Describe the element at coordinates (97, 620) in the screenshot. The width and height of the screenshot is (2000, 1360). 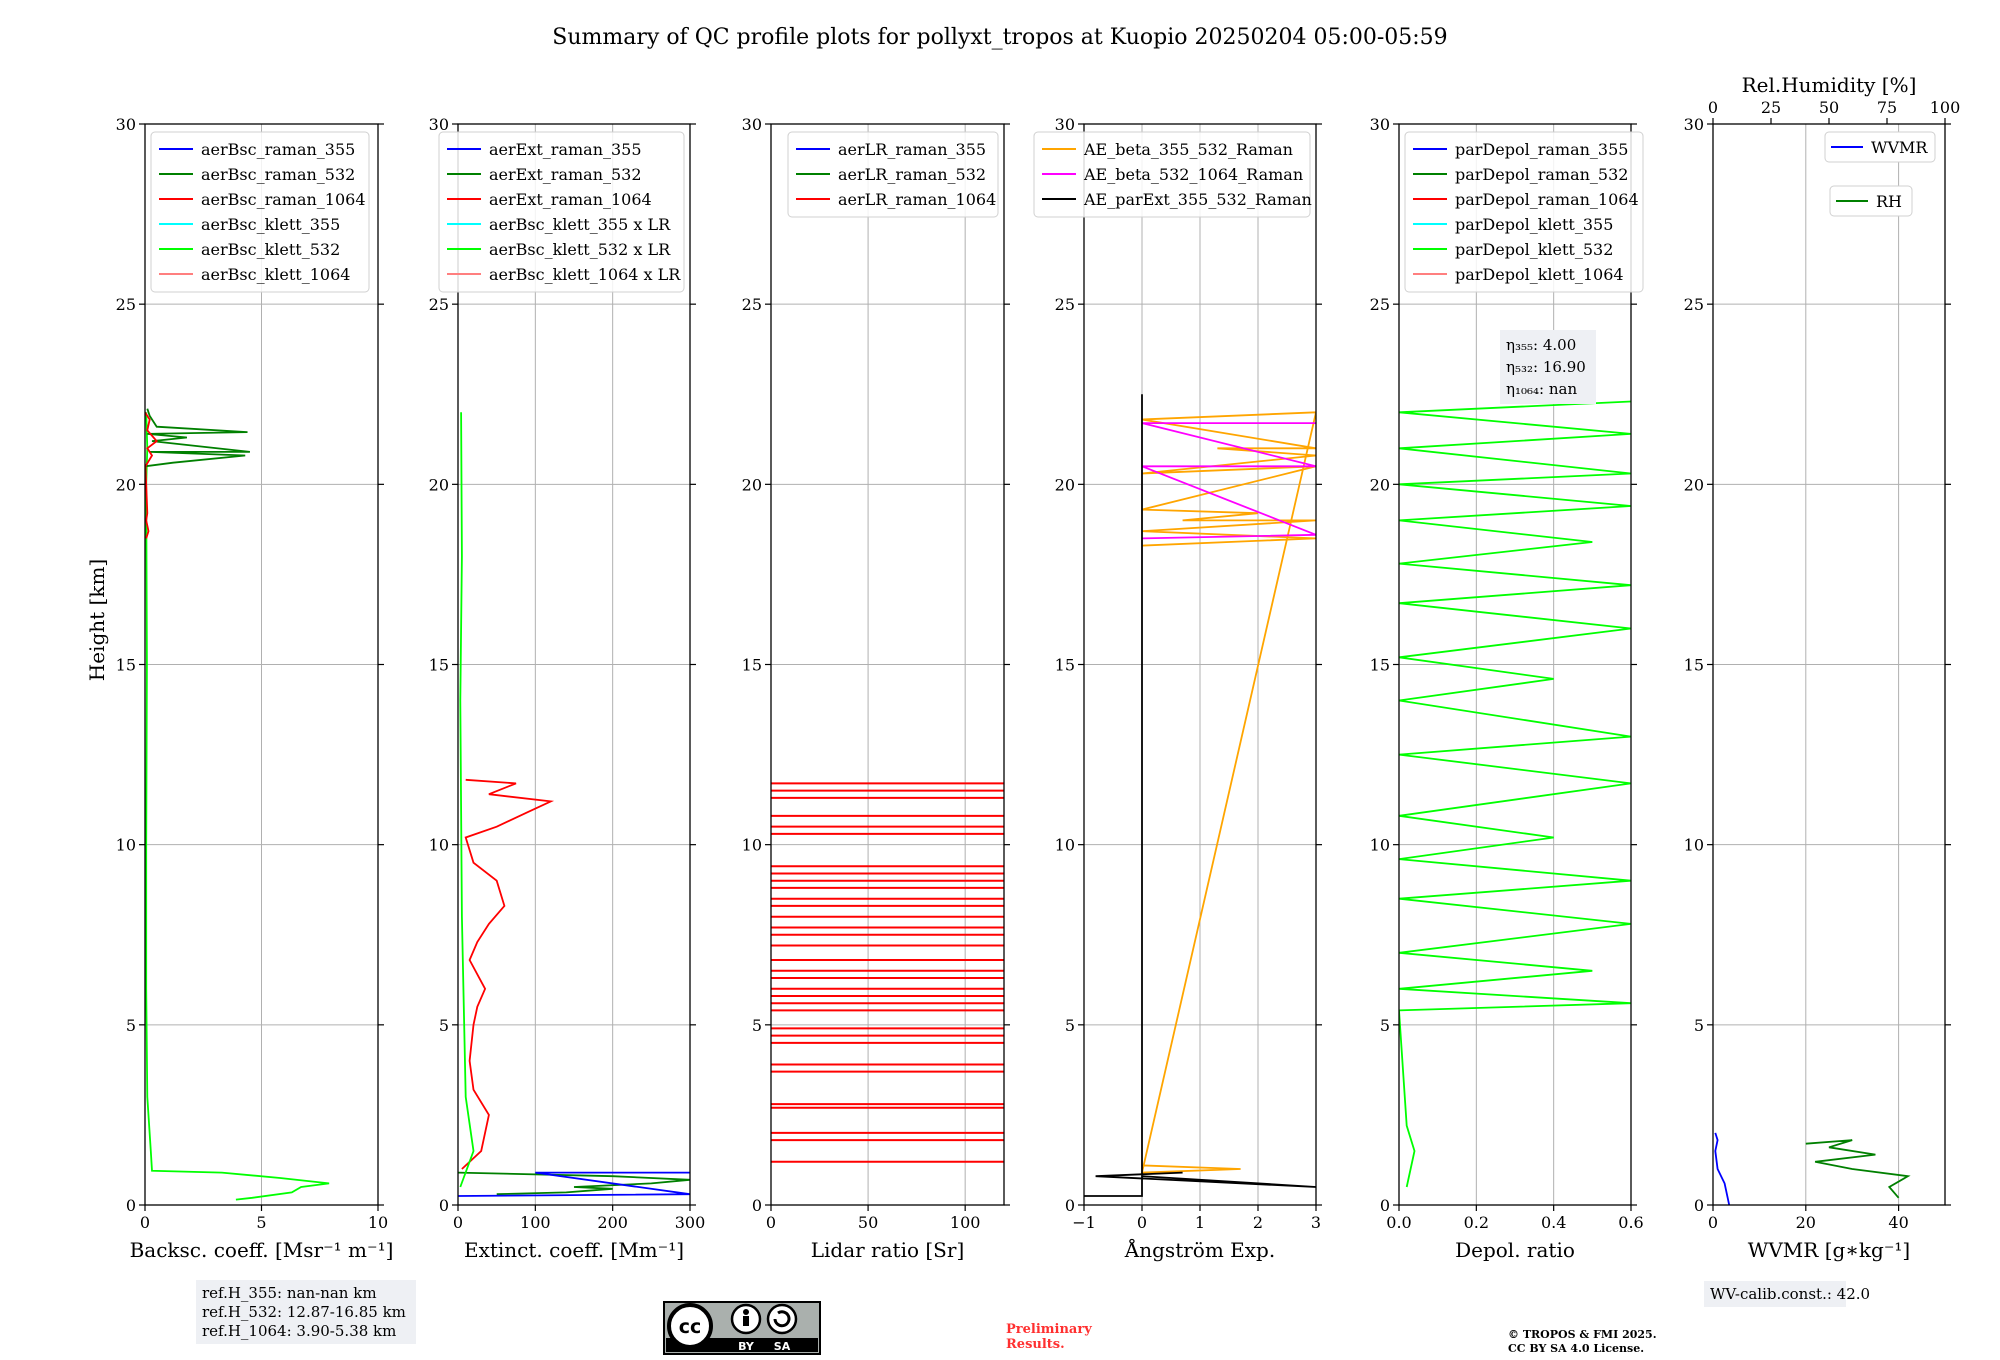
I see `y-axis-label: Height [km]` at that location.